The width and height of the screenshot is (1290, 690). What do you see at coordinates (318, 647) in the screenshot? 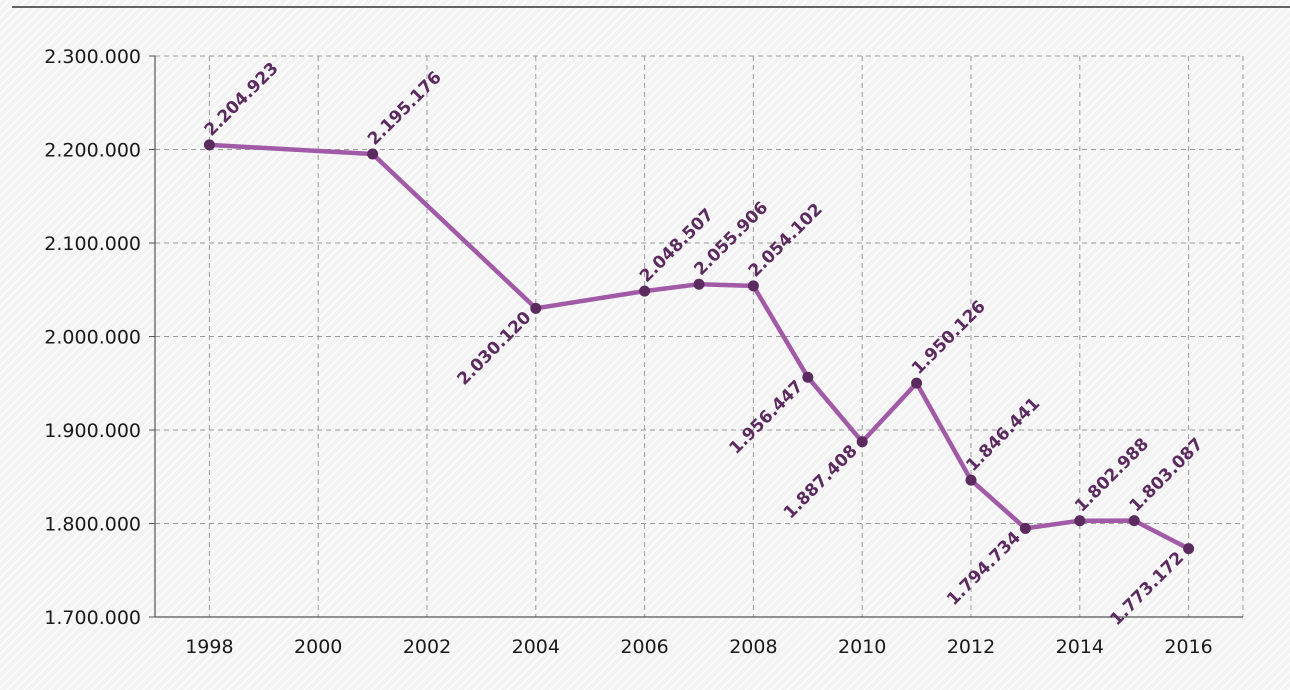
I see `x-tick-label: 2000` at bounding box center [318, 647].